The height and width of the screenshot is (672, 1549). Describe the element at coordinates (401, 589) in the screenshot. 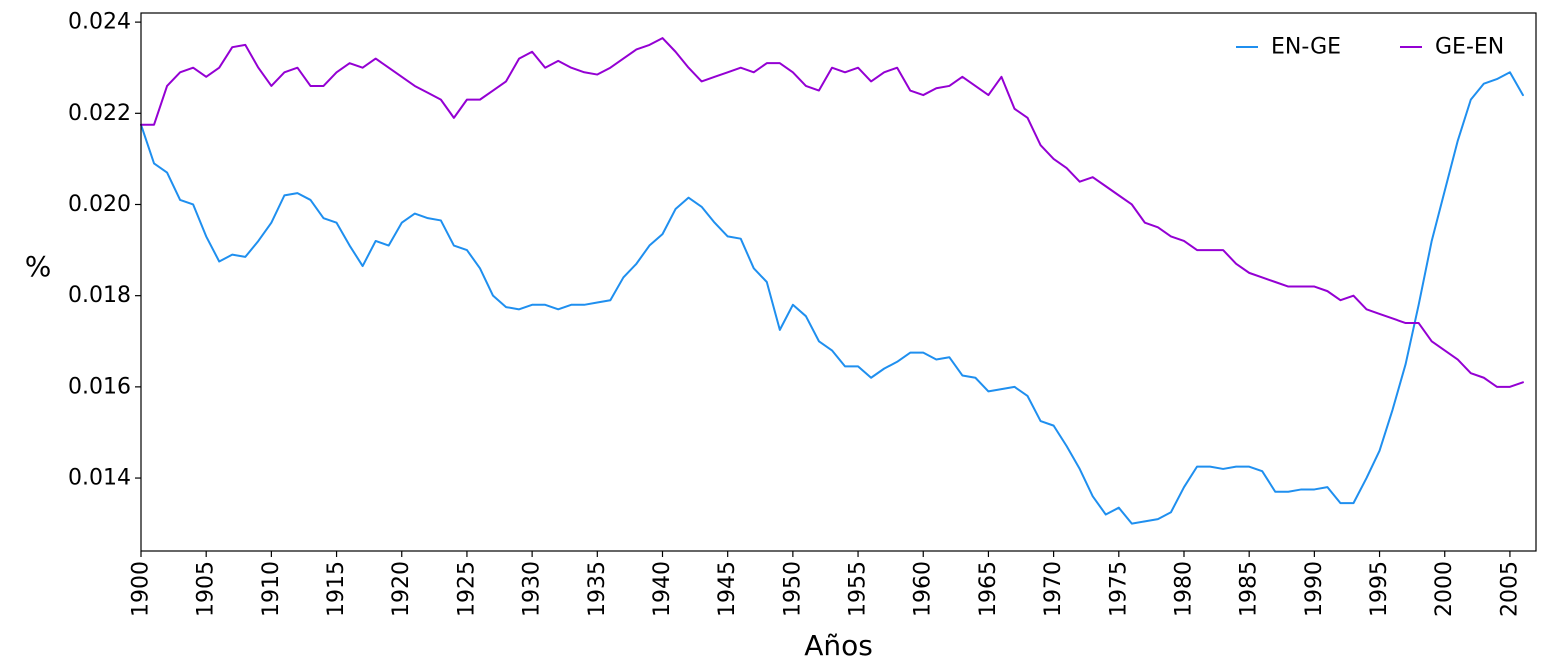

I see `x-tick-label: 1920` at that location.